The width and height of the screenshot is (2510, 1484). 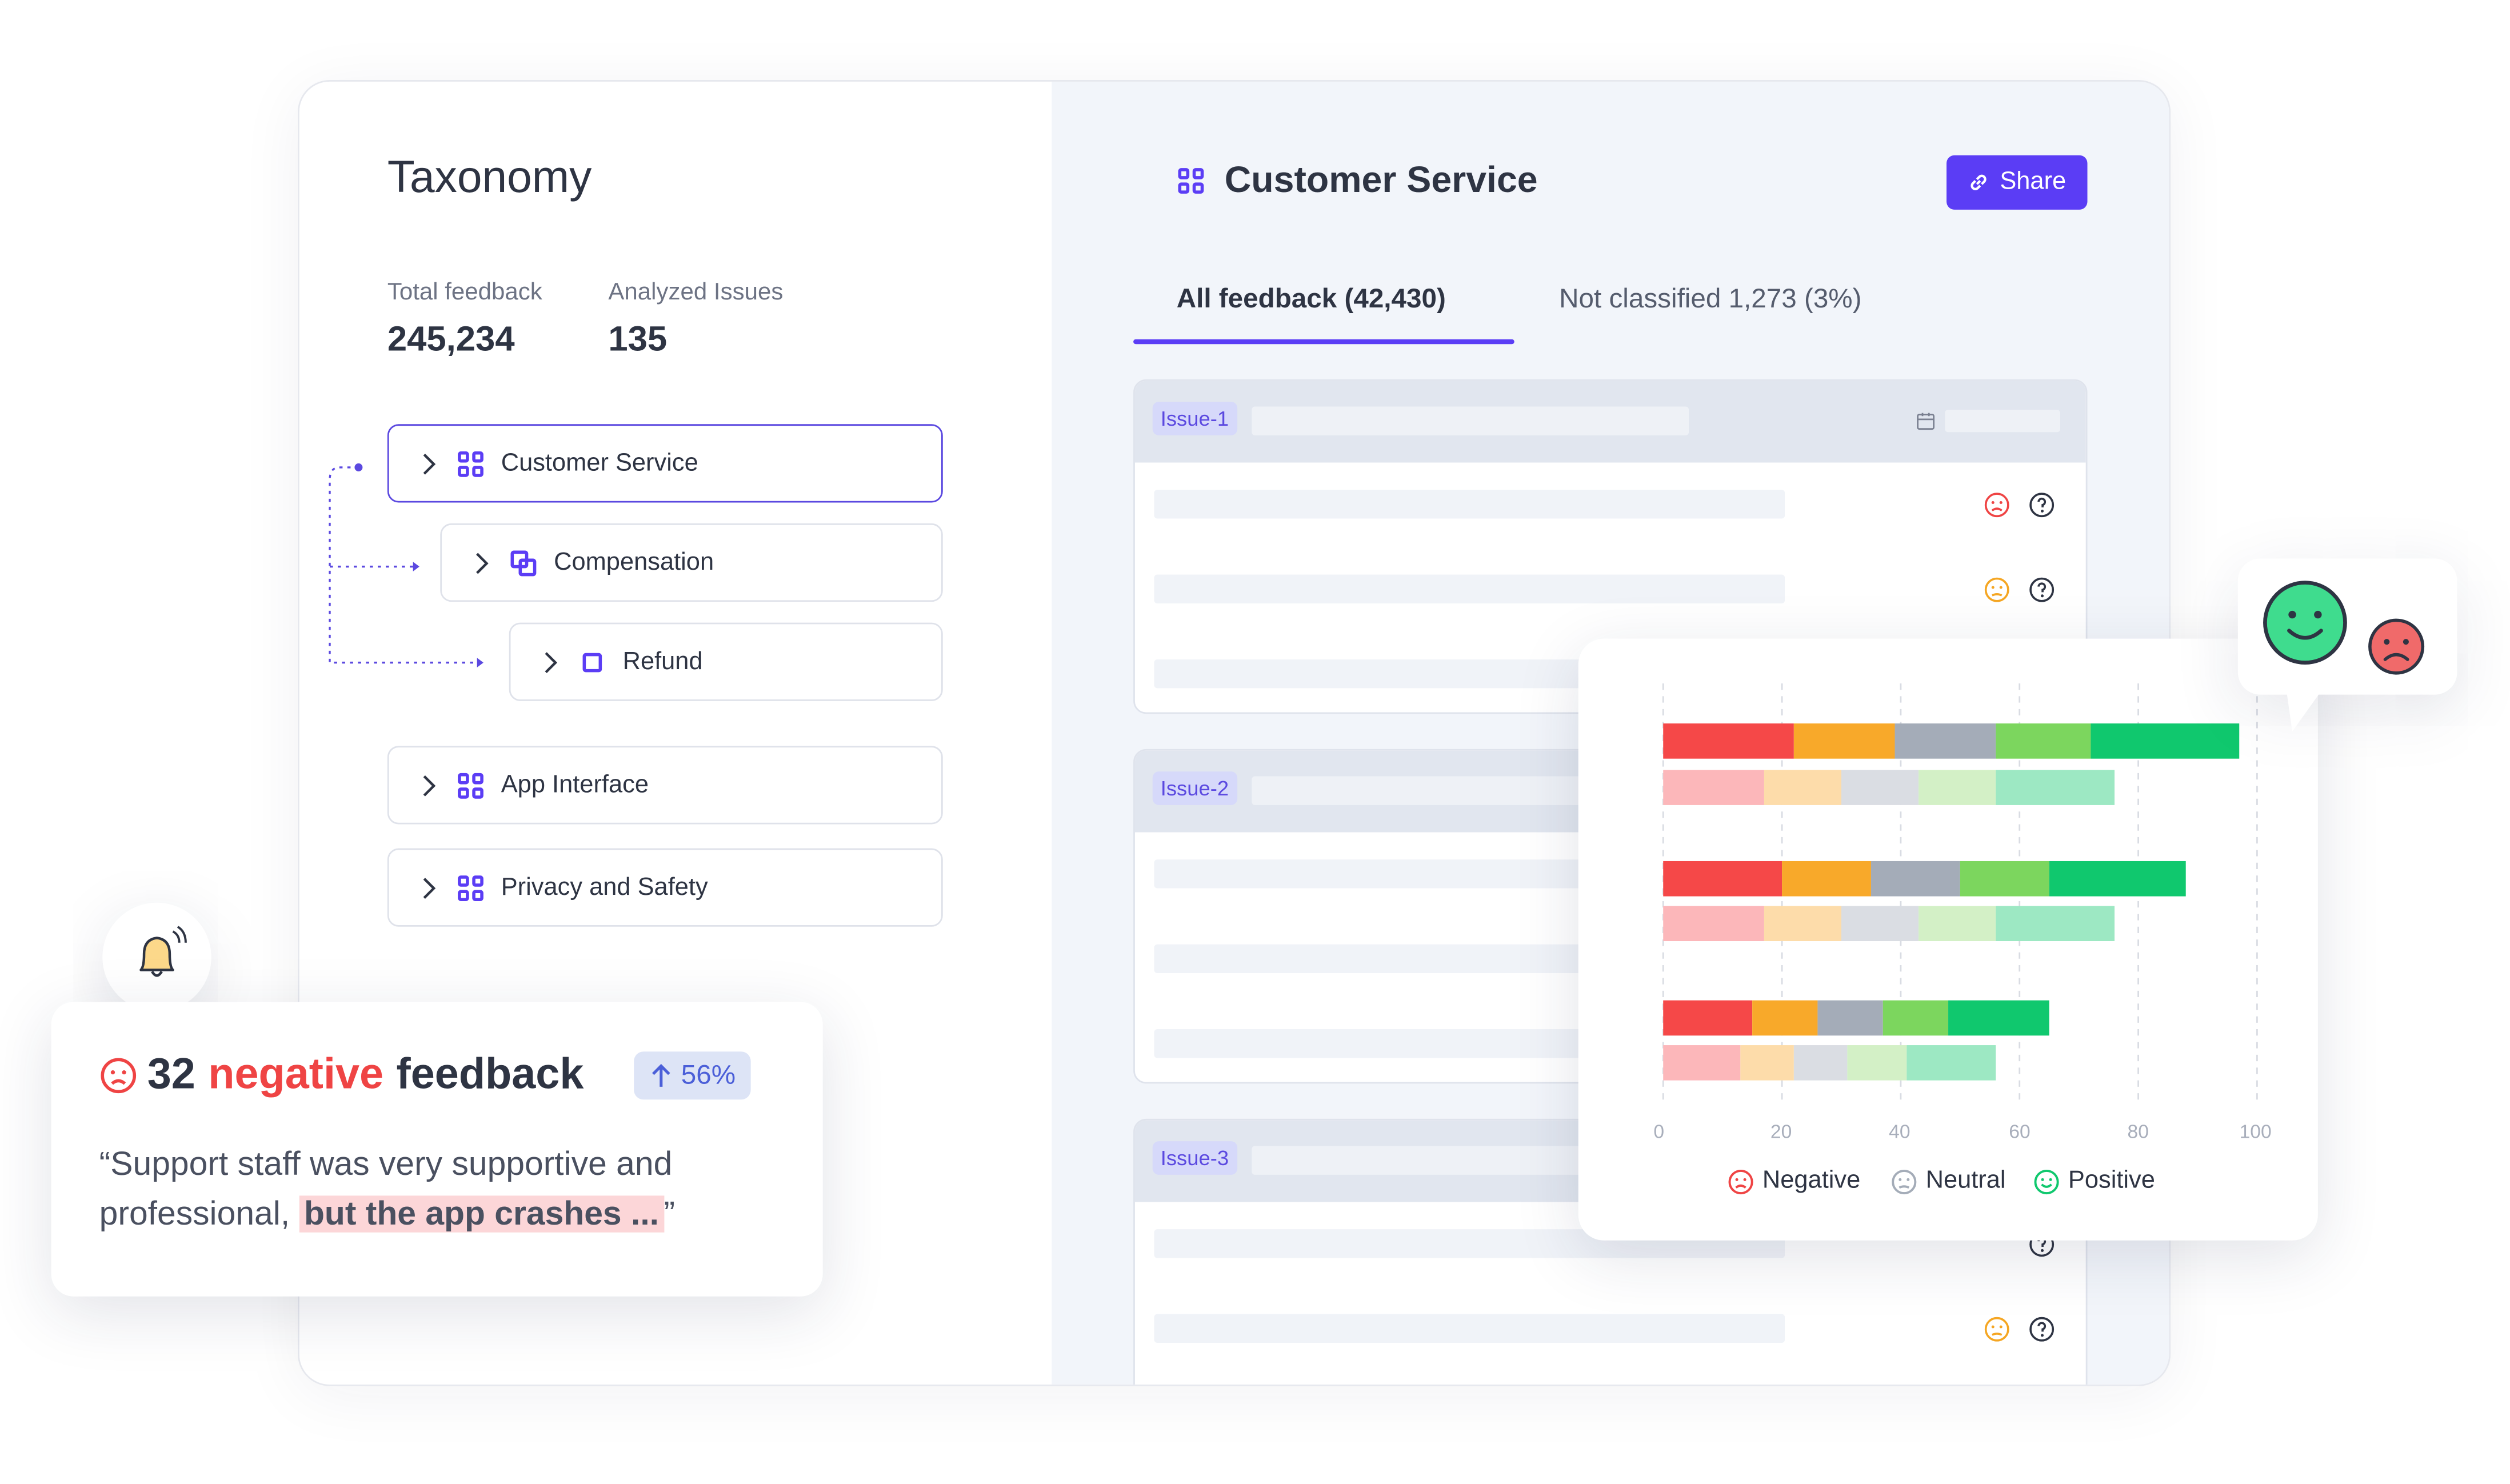 I want to click on positive-face-icon, so click(x=2046, y=1181).